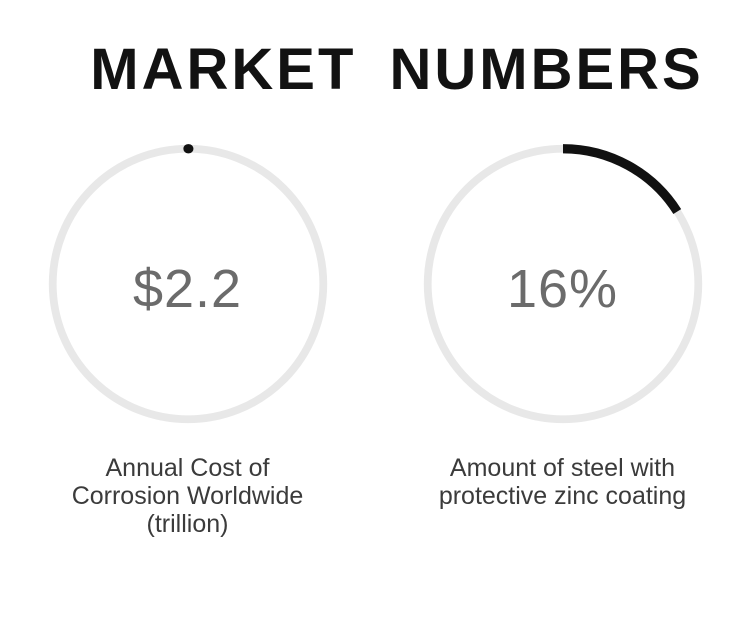 The image size is (750, 621). What do you see at coordinates (562, 468) in the screenshot?
I see `caption-line: Amount of steel with` at bounding box center [562, 468].